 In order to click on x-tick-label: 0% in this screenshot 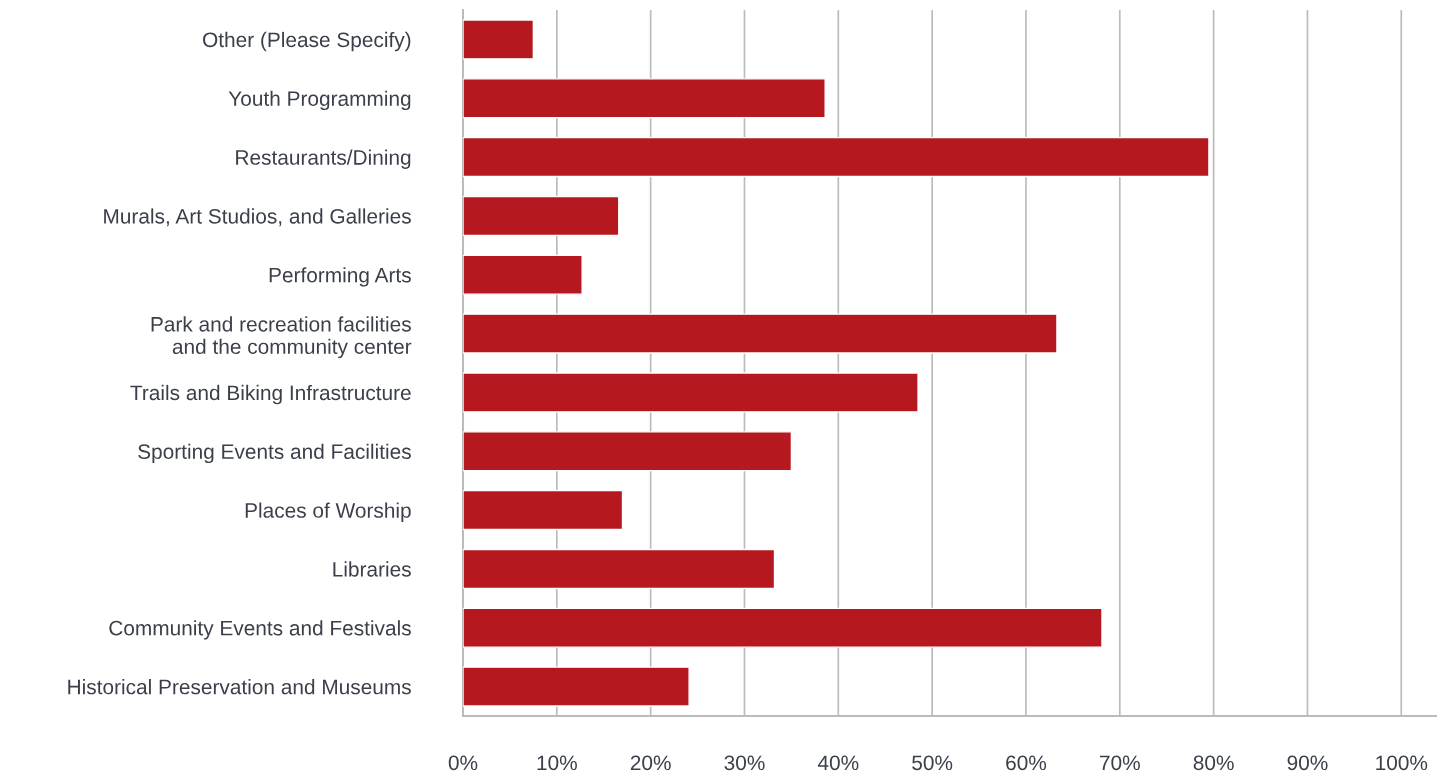, I will do `click(463, 763)`.